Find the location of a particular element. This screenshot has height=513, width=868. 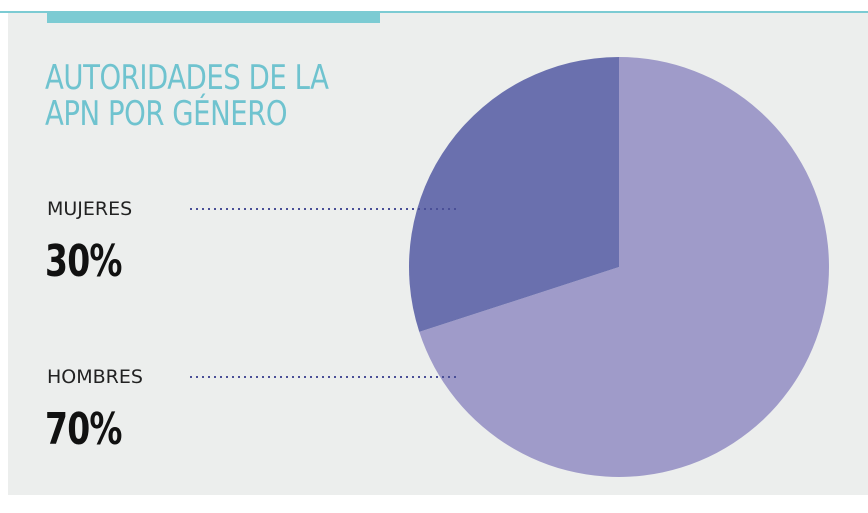

top-rule is located at coordinates (434, 12).